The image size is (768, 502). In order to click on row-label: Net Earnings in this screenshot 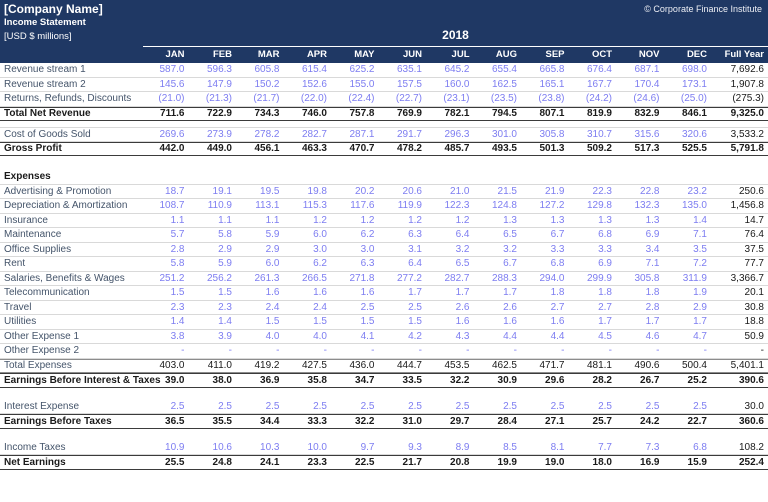, I will do `click(71, 462)`.